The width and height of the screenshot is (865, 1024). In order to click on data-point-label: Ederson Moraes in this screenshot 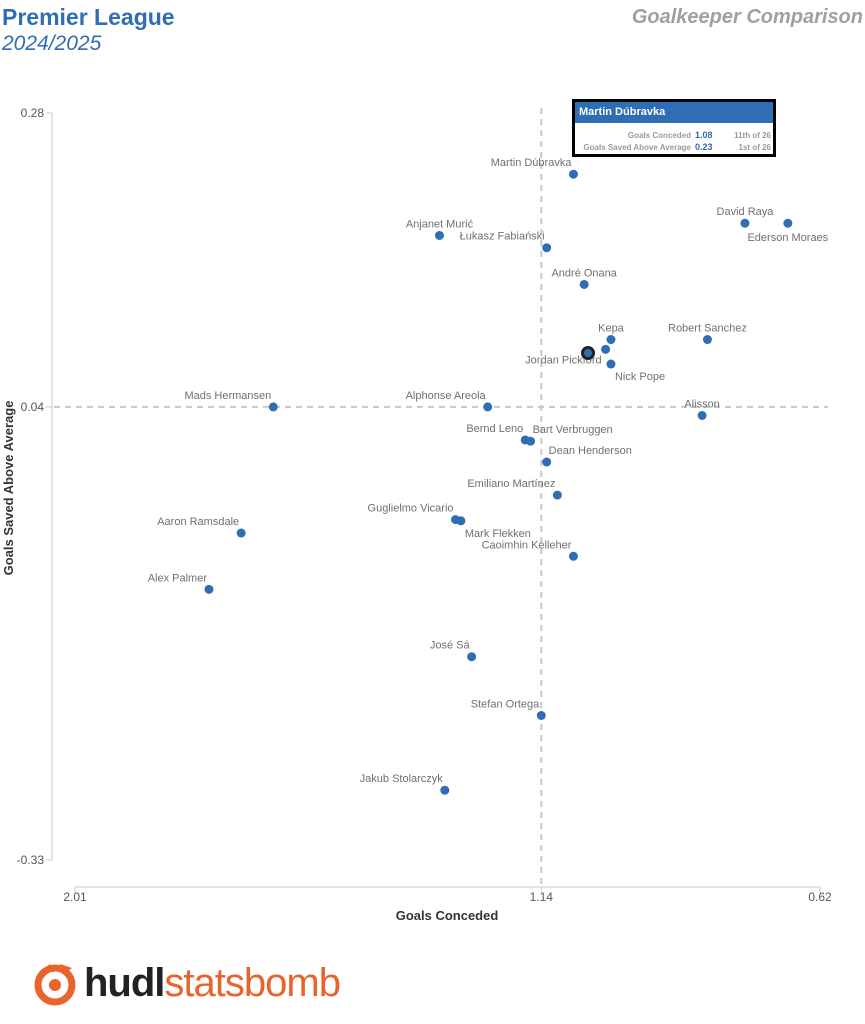, I will do `click(787, 238)`.